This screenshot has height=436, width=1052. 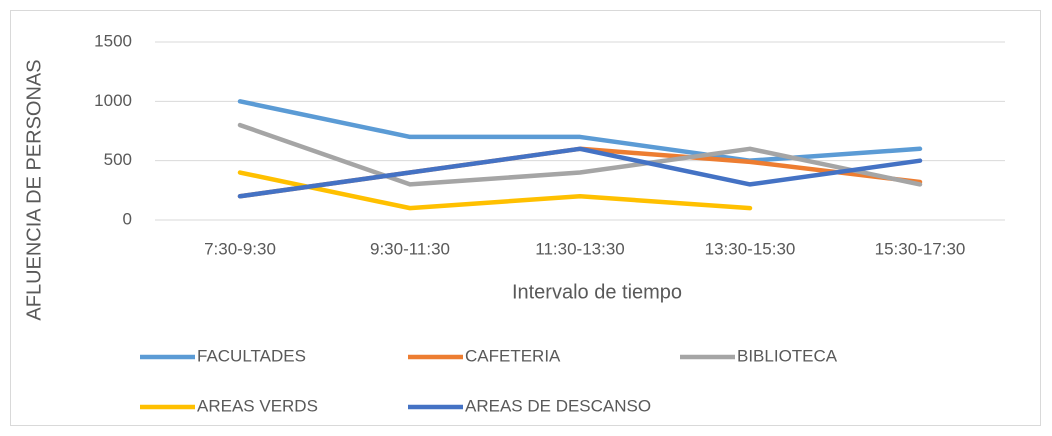 I want to click on x-tick-label: 9:30-11:30, so click(x=410, y=248).